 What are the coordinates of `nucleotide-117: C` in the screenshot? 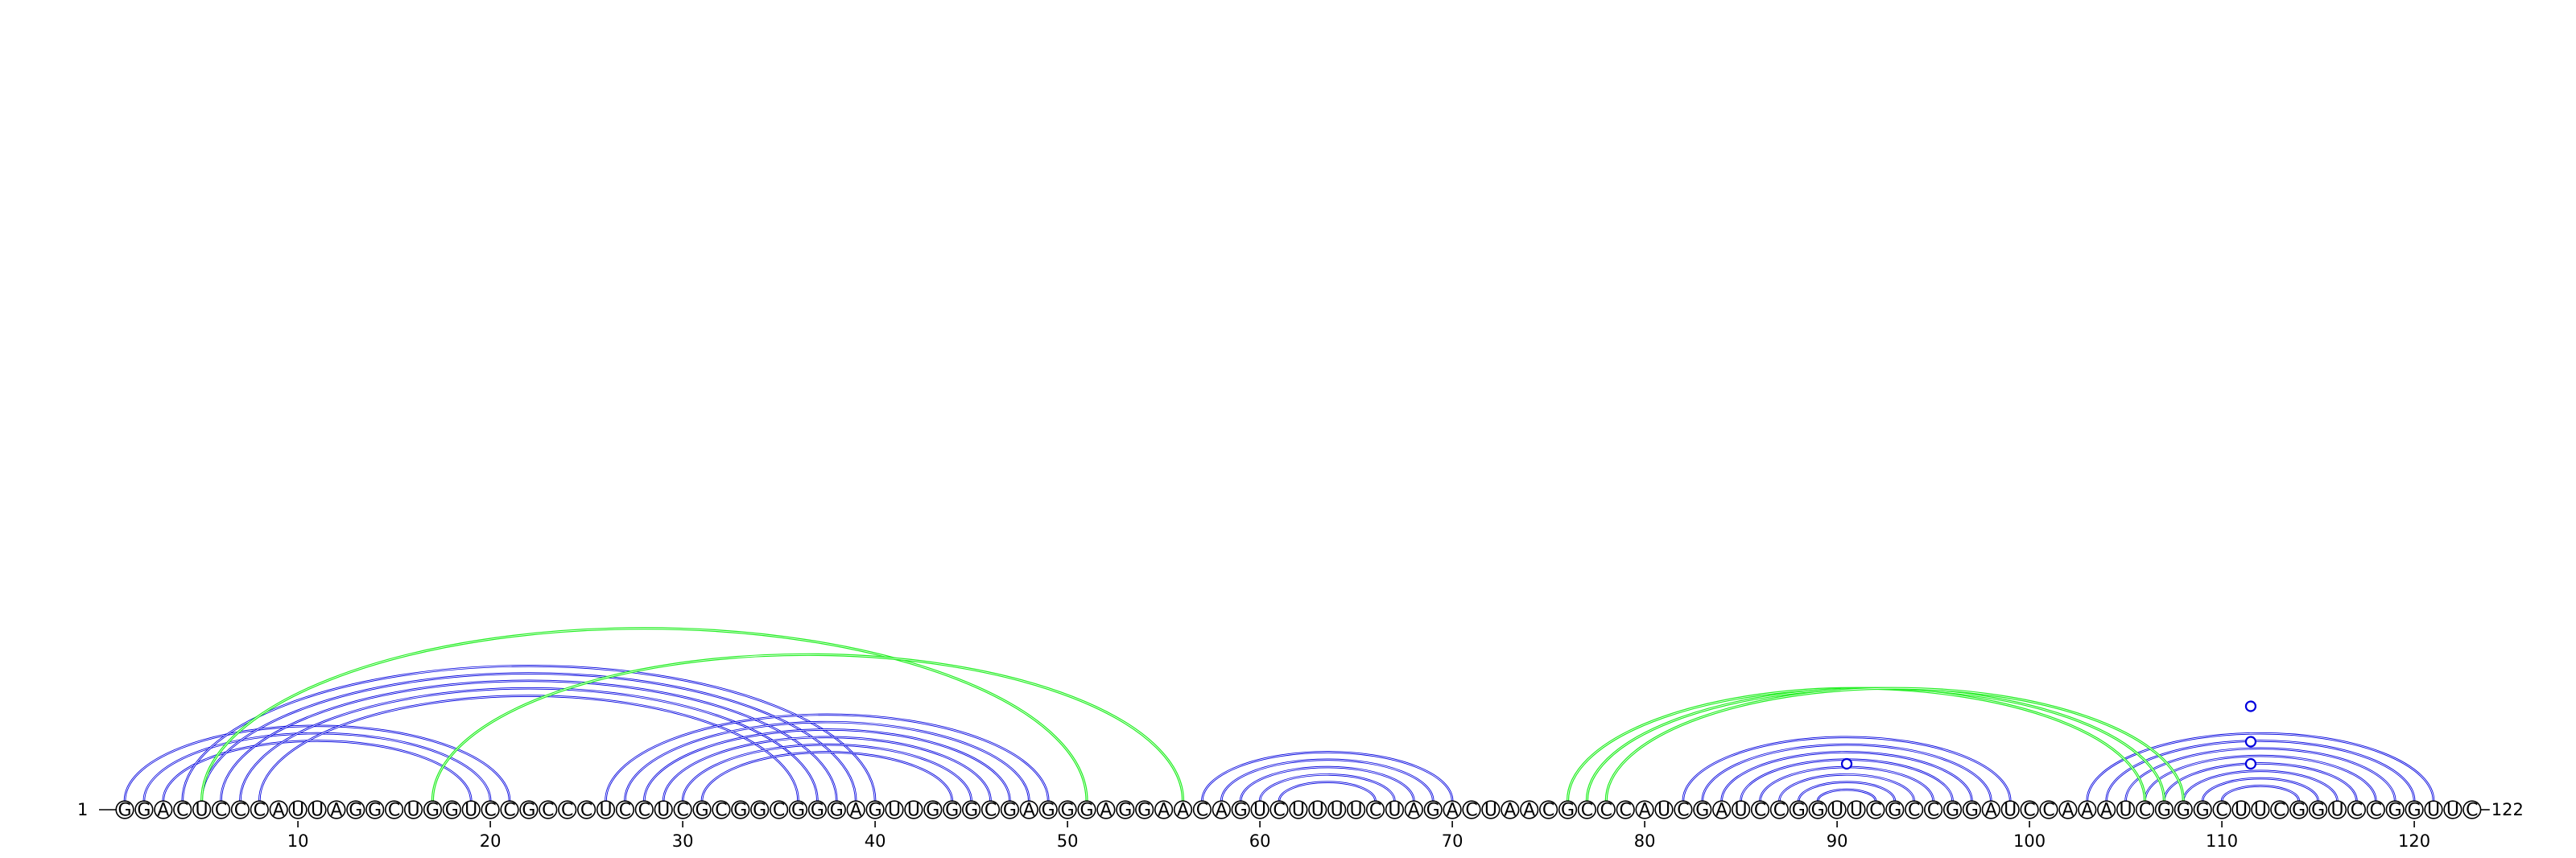 It's located at (2356, 811).